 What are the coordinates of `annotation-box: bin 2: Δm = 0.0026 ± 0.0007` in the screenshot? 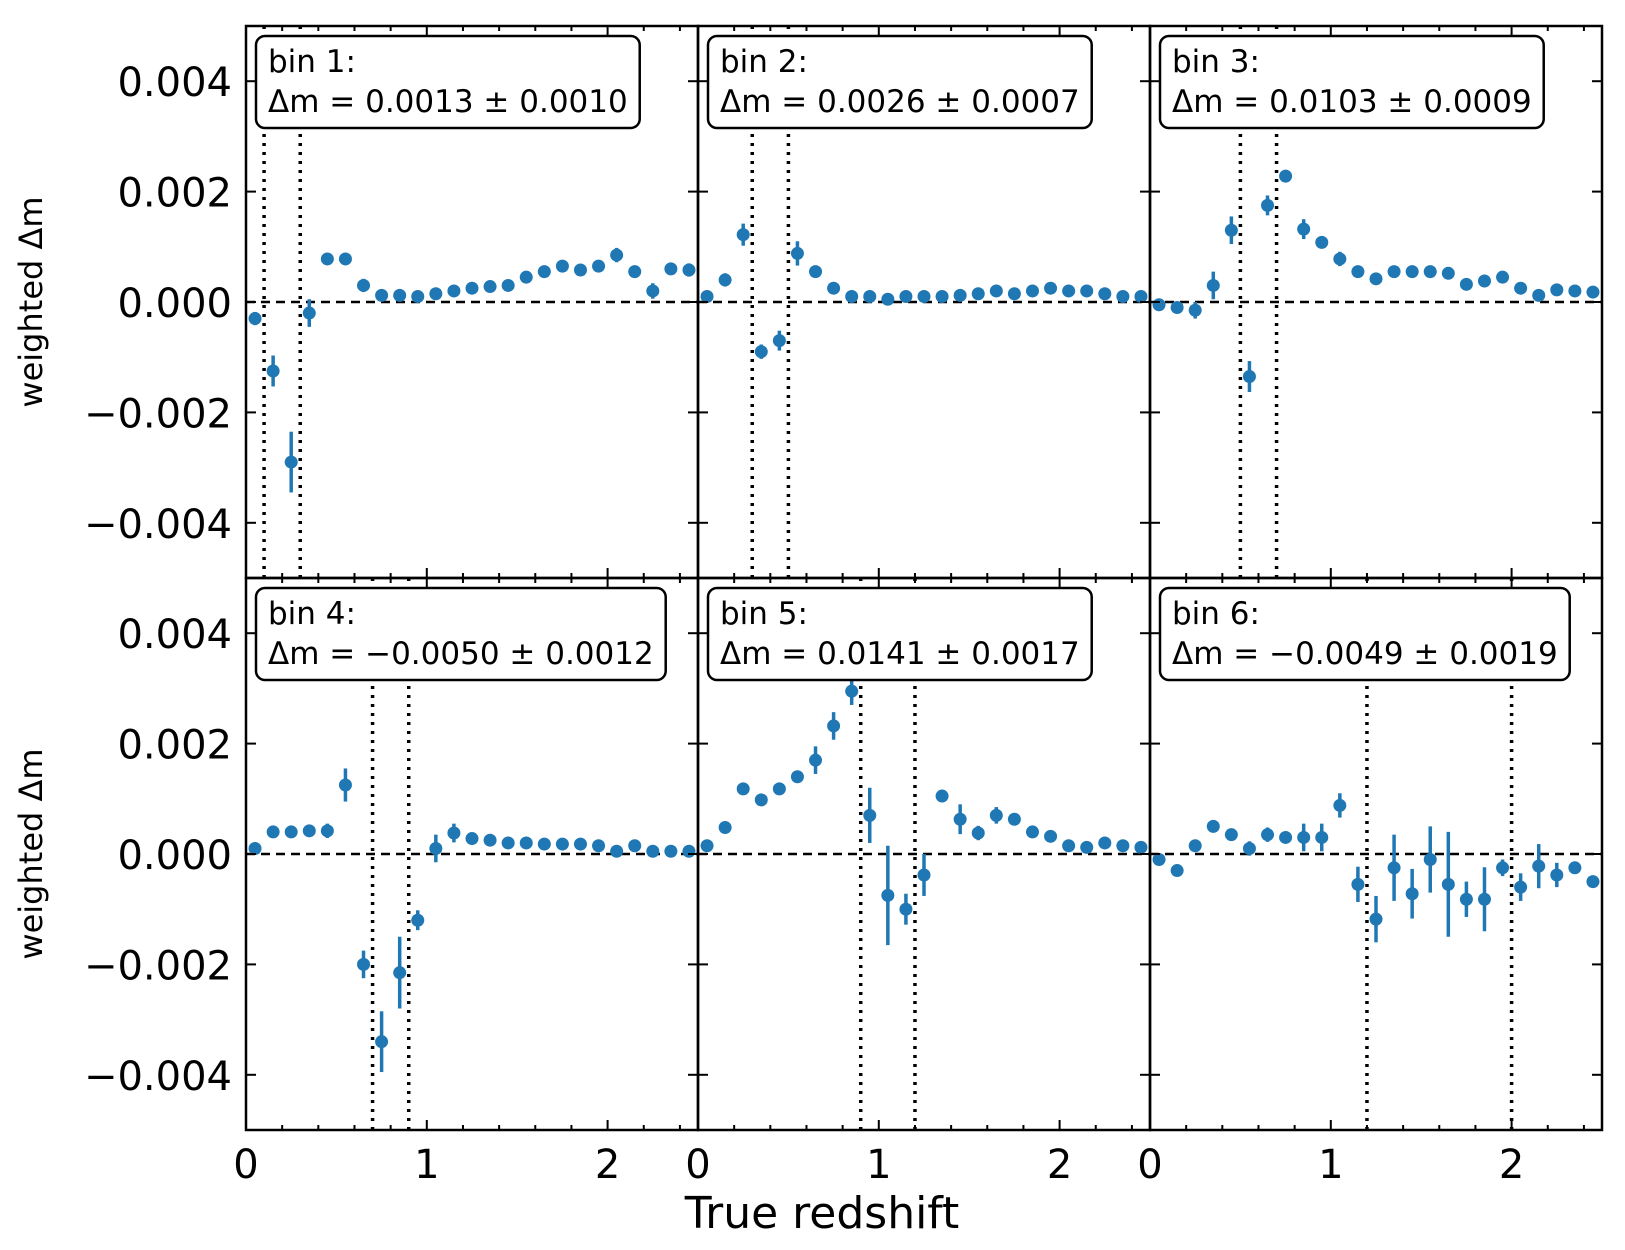 It's located at (899, 82).